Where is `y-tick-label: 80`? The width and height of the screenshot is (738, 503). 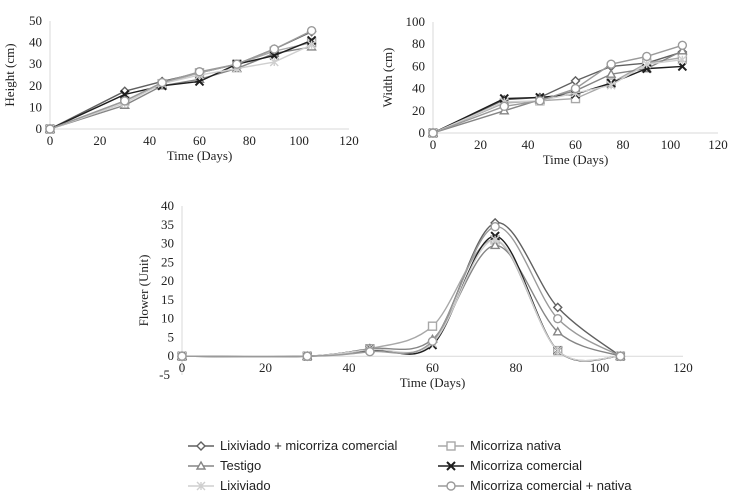
y-tick-label: 80 is located at coordinates (418, 43).